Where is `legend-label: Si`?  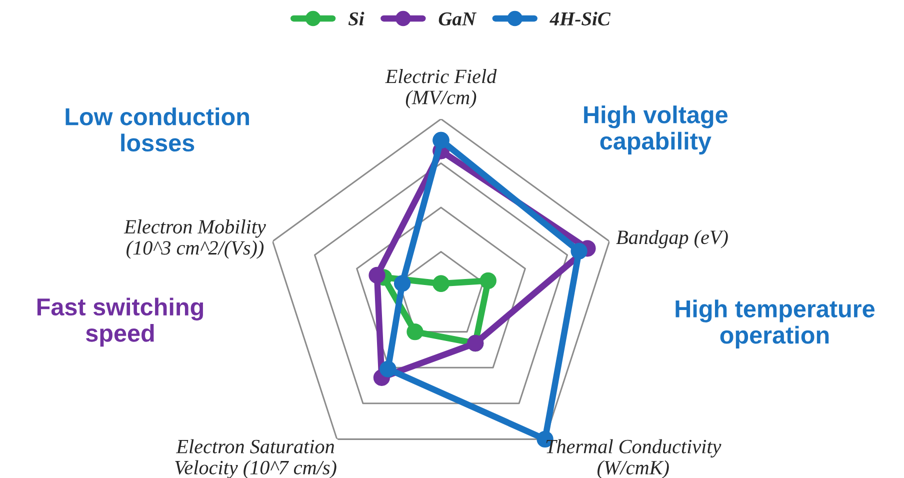 legend-label: Si is located at coordinates (356, 19).